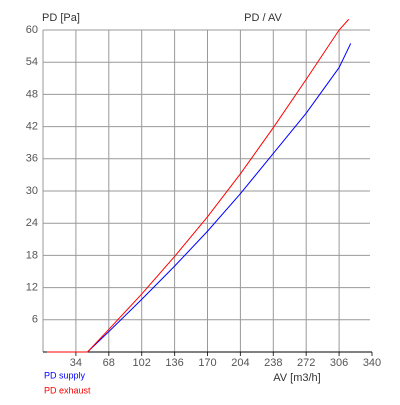  I want to click on y-tick-label: 36, so click(32, 159).